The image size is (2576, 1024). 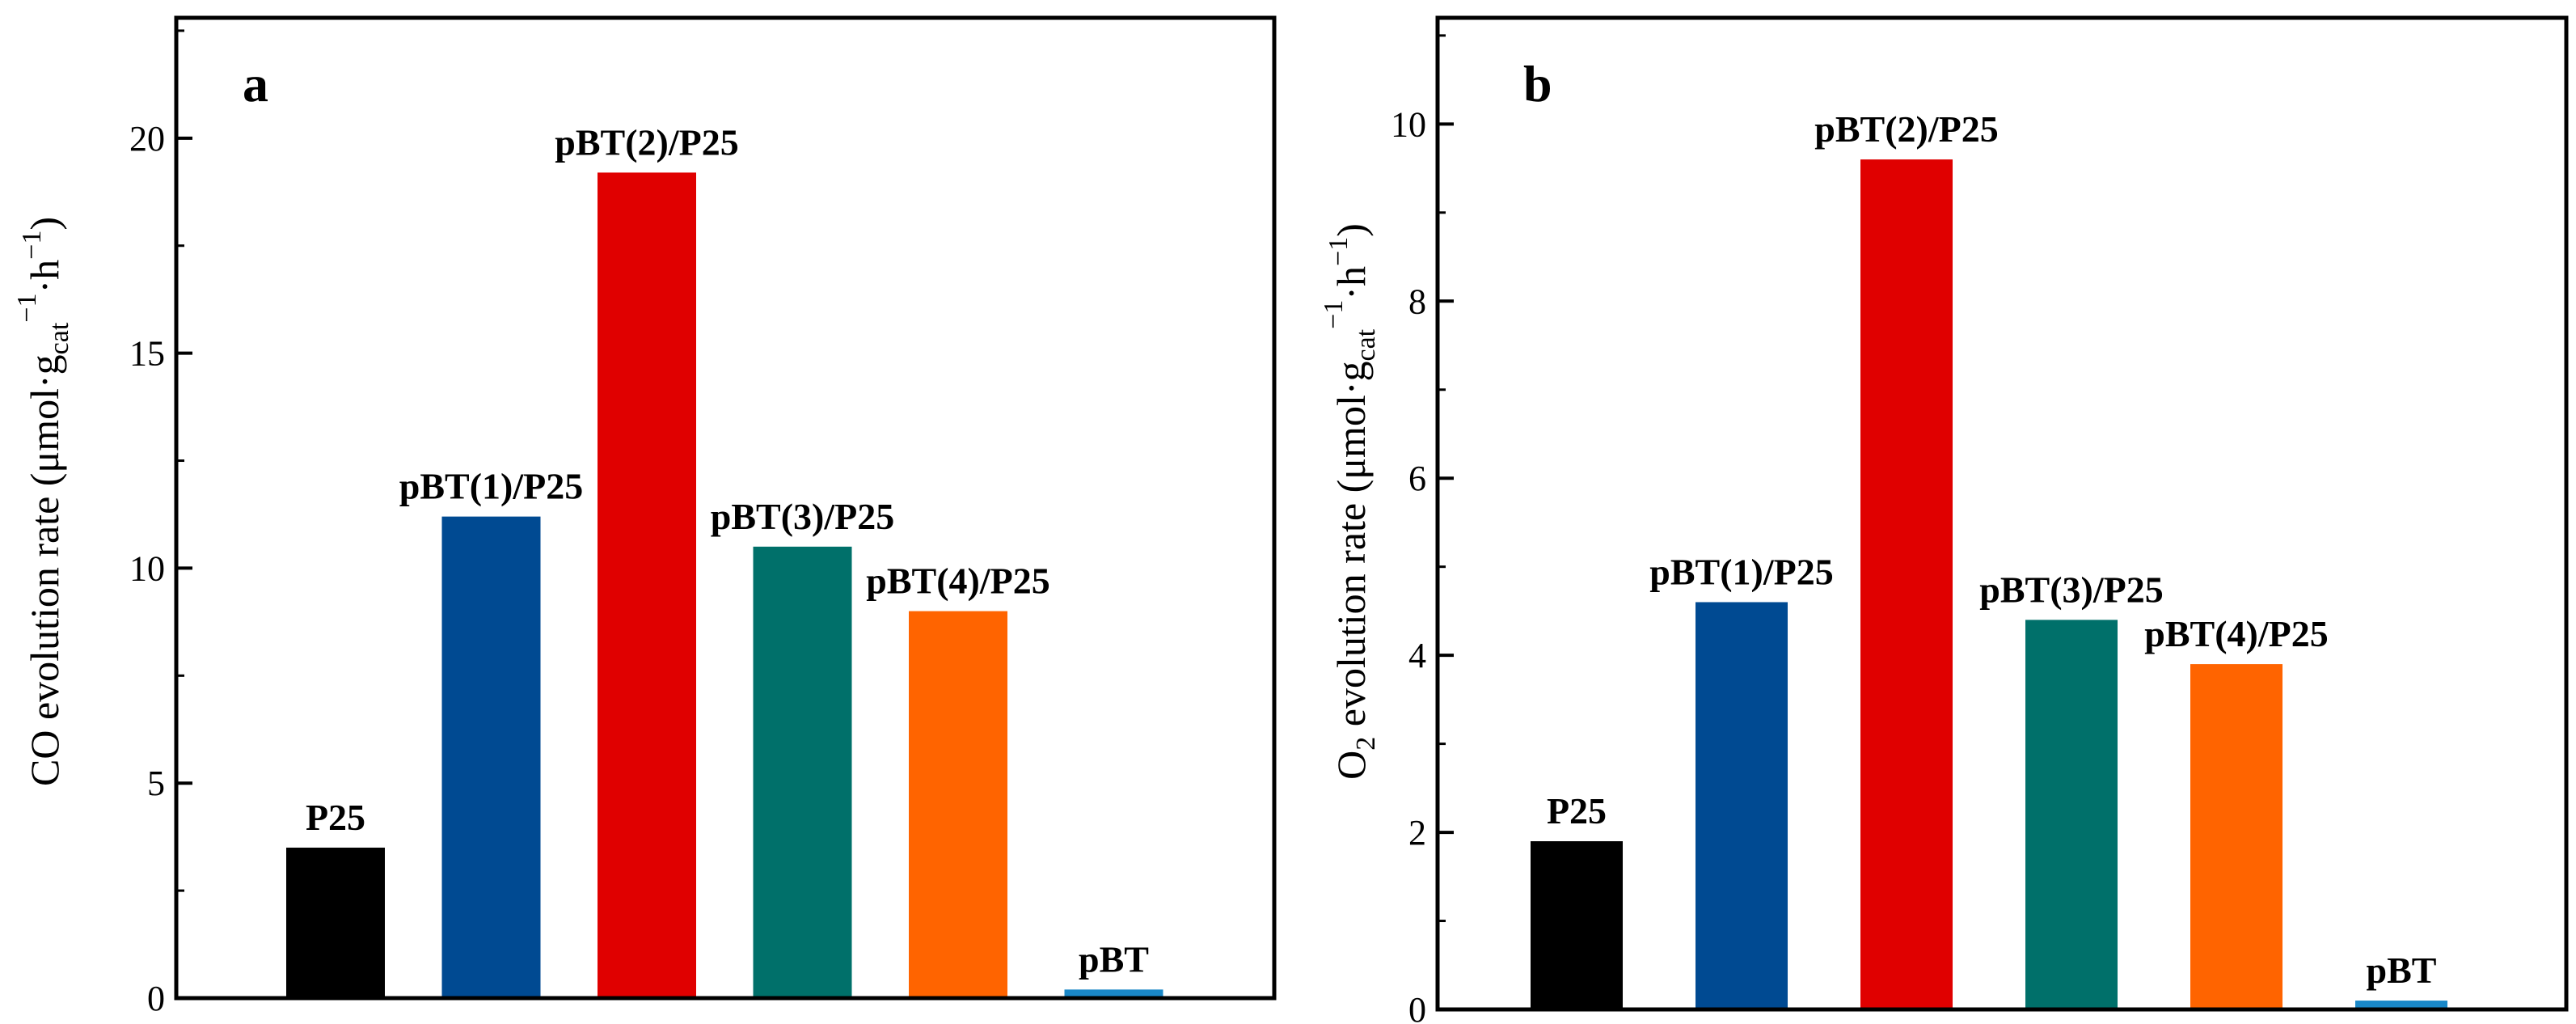 What do you see at coordinates (1537, 83) in the screenshot?
I see `panel-b-letter: b` at bounding box center [1537, 83].